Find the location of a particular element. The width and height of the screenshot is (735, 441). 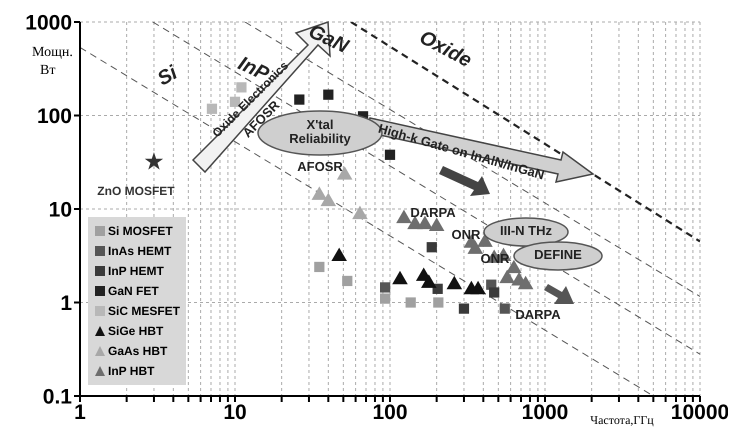

legend-label: GaN FET is located at coordinates (133, 291).